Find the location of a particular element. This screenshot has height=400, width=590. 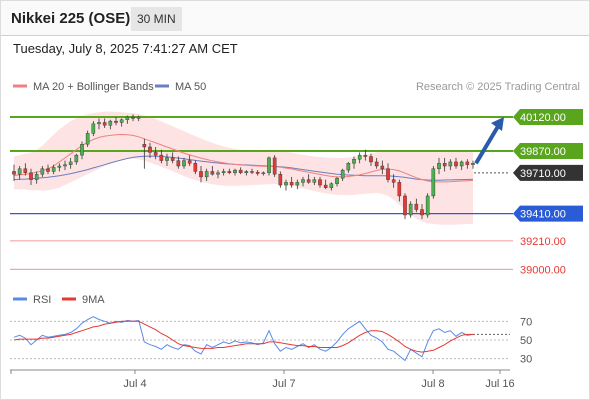

ma9-legend-label: 9MA is located at coordinates (93, 300).